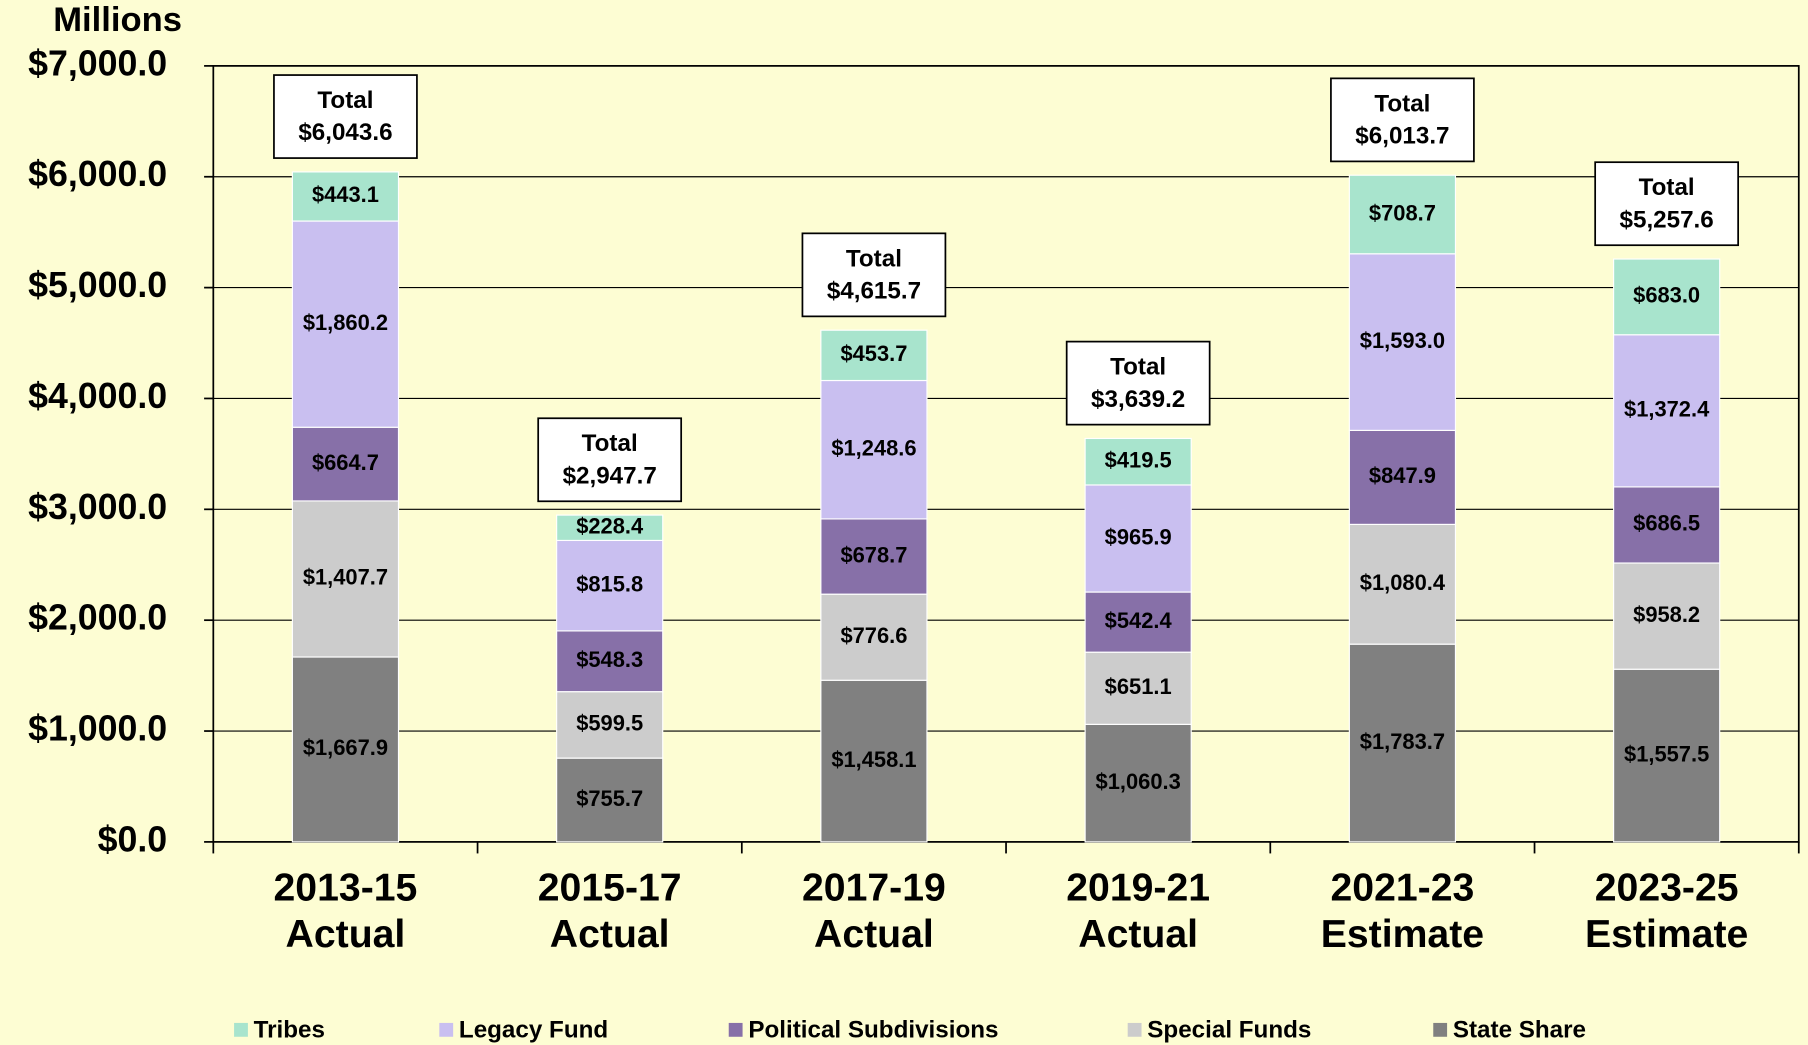 Image resolution: width=1808 pixels, height=1045 pixels. What do you see at coordinates (1519, 1029) in the screenshot?
I see `legend-label: State Share` at bounding box center [1519, 1029].